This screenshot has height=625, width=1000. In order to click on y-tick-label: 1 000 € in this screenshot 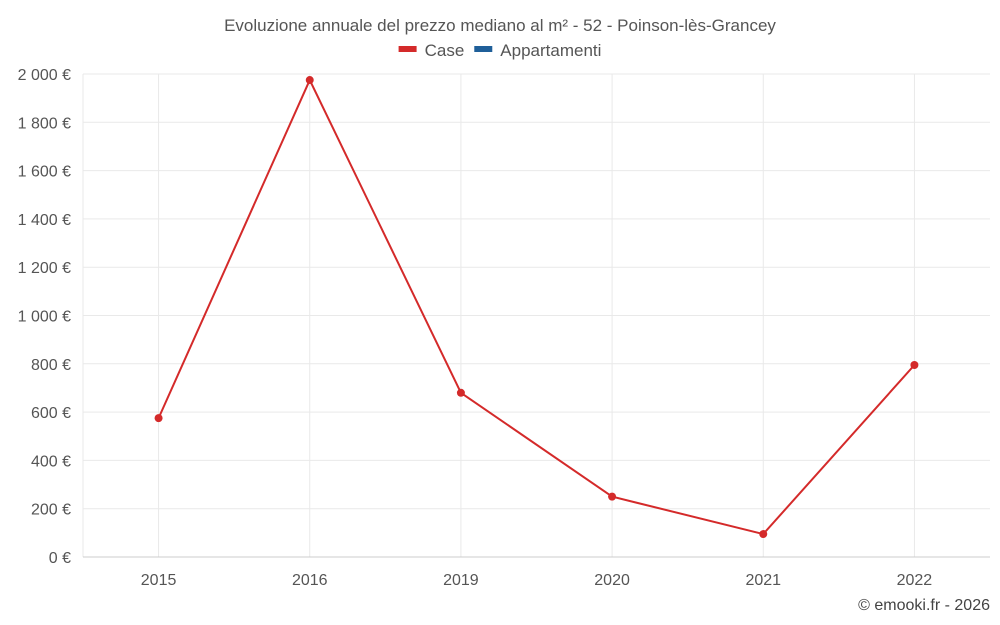, I will do `click(44, 317)`.